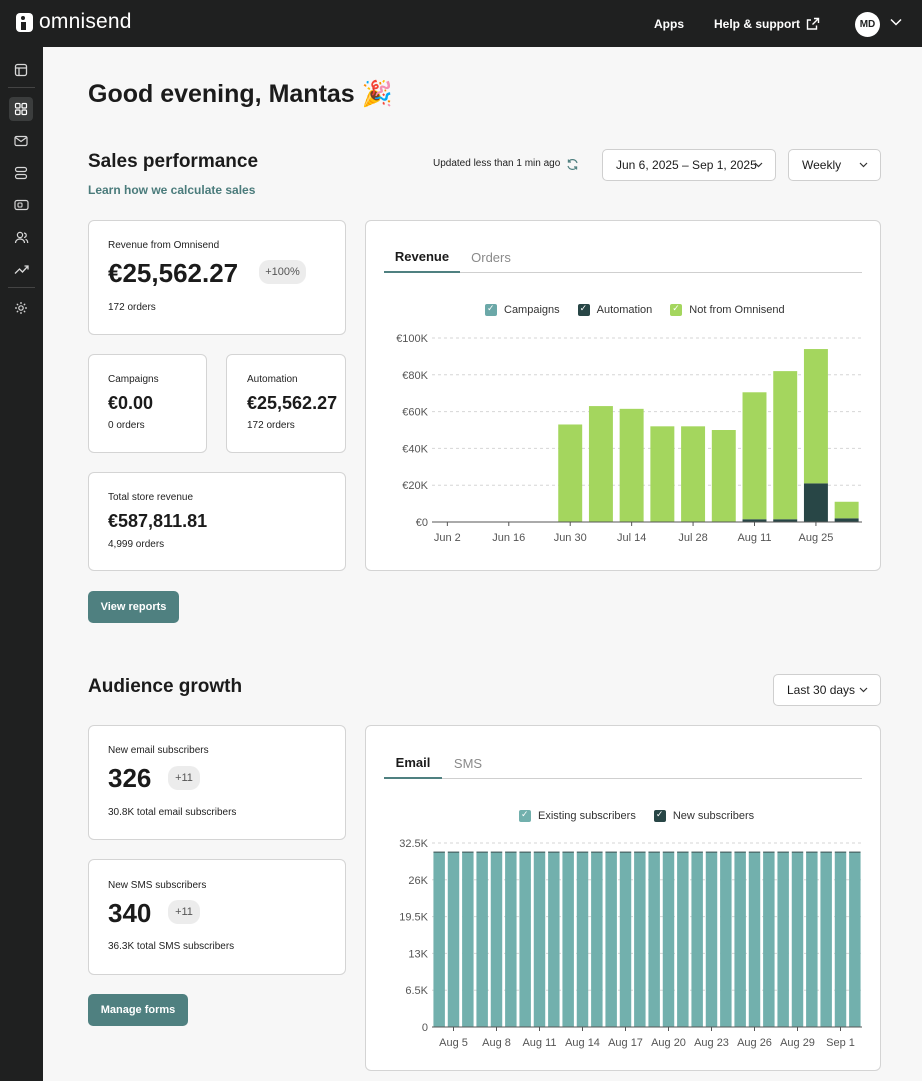  Describe the element at coordinates (727, 309) in the screenshot. I see `legend-not-from-omnisend: Not from Omnisend` at that location.